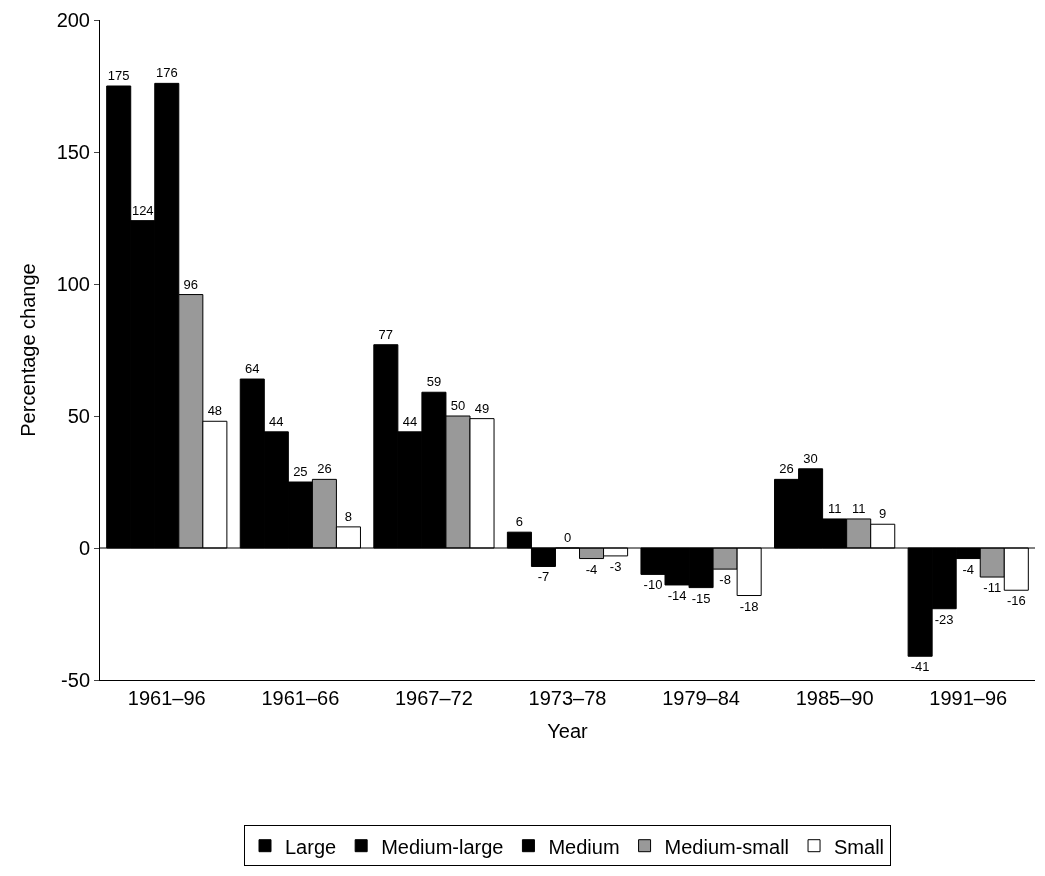 Image resolution: width=1045 pixels, height=876 pixels. What do you see at coordinates (568, 730) in the screenshot?
I see `x-axis-title: Year` at bounding box center [568, 730].